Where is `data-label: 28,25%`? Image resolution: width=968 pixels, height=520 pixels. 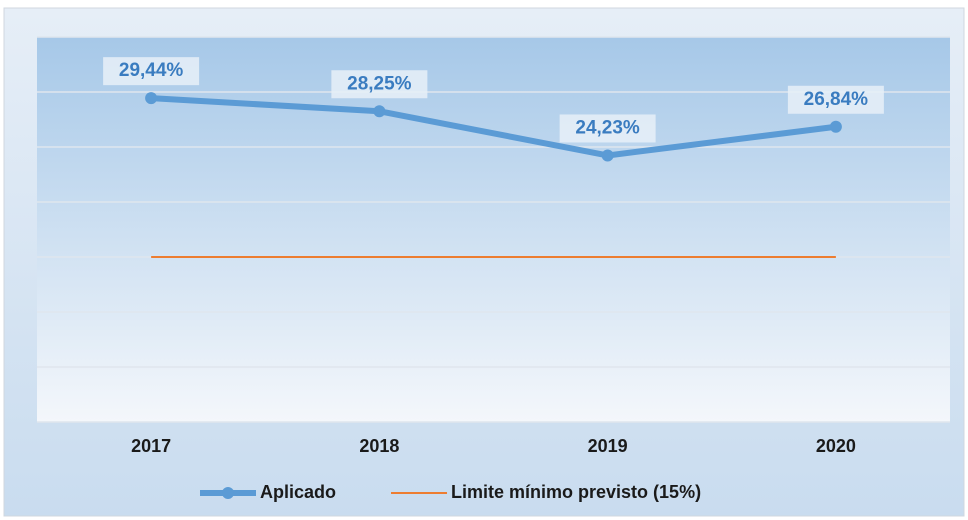 data-label: 28,25% is located at coordinates (379, 83).